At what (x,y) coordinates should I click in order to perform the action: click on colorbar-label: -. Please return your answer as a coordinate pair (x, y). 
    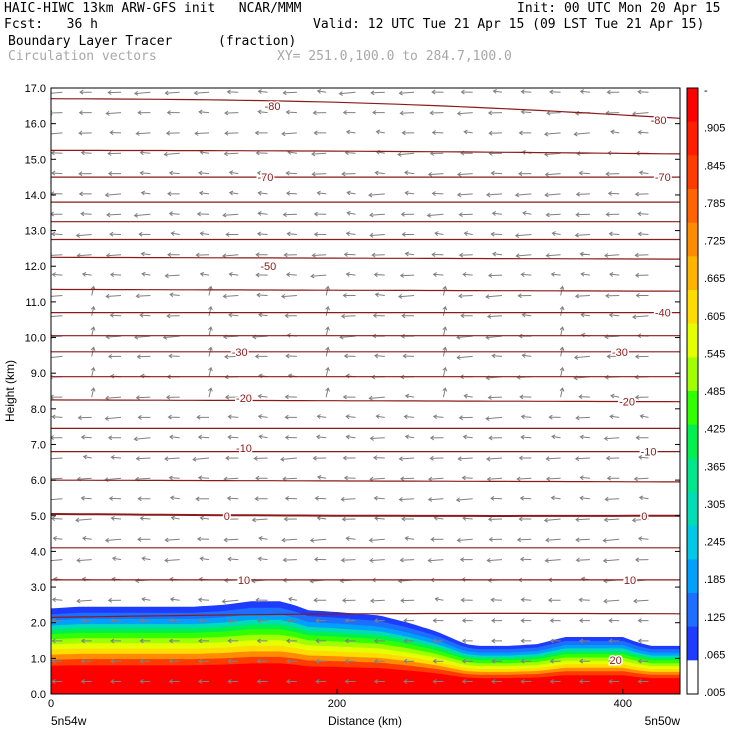
    Looking at the image, I should click on (706, 91).